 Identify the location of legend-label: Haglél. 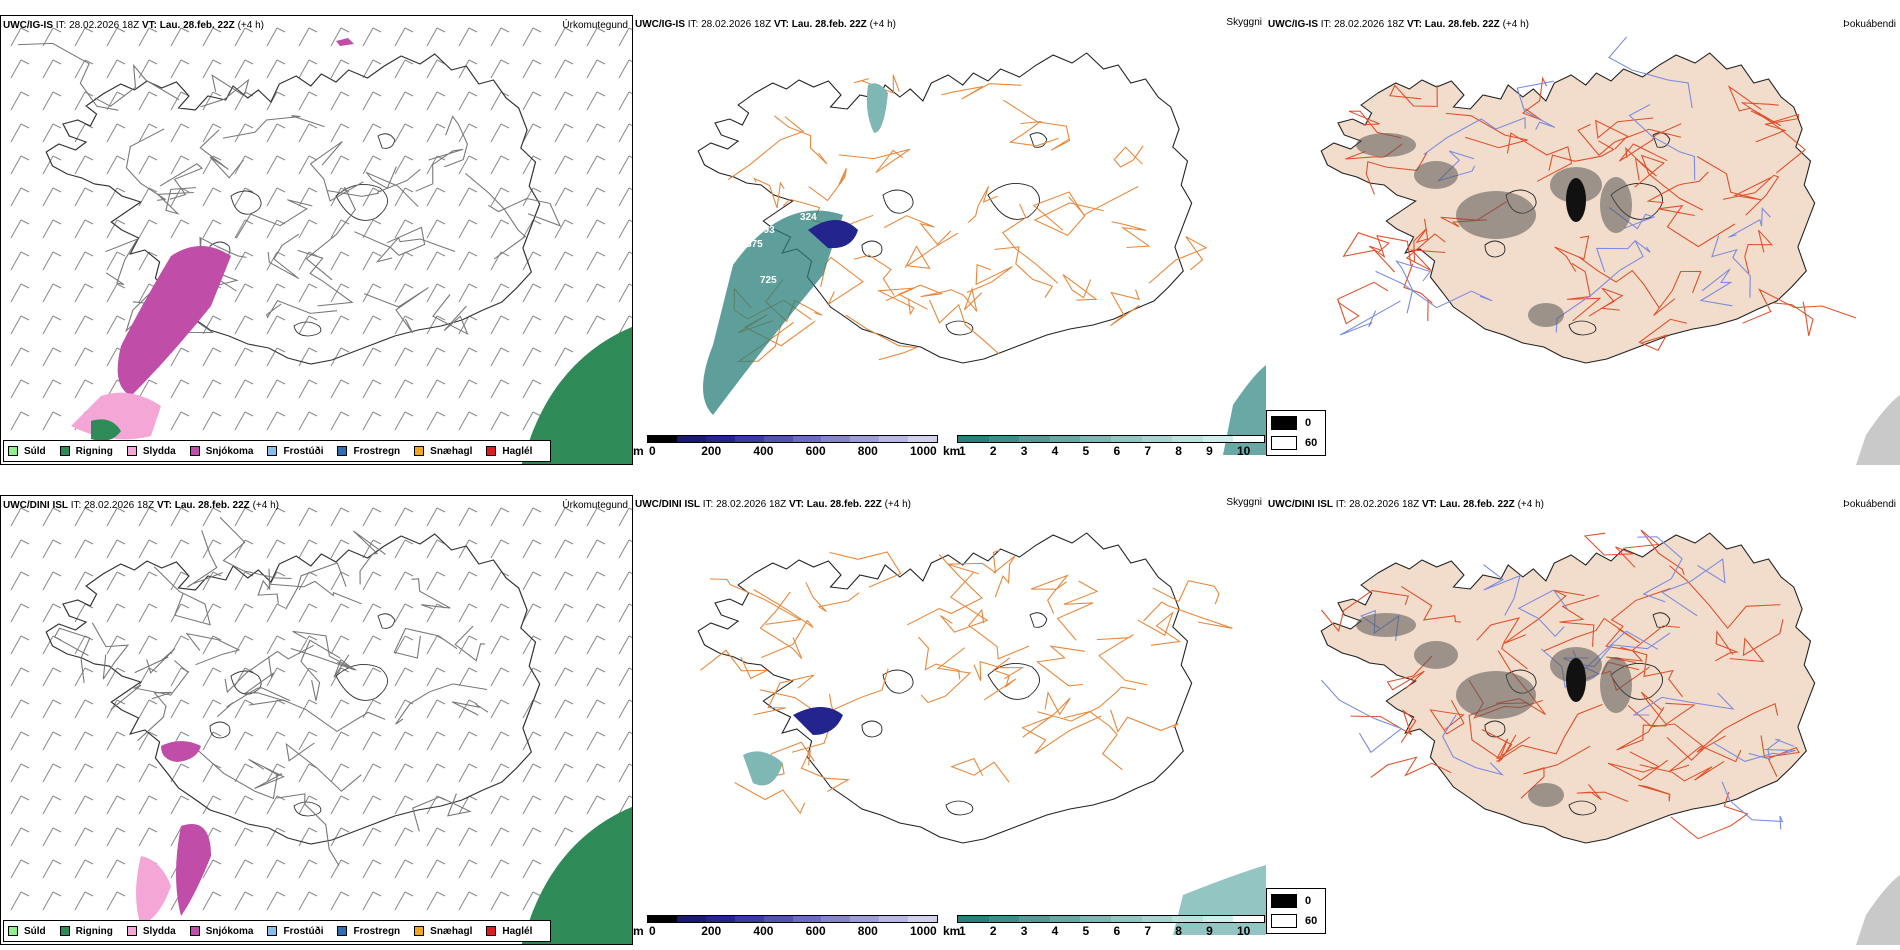
(517, 451).